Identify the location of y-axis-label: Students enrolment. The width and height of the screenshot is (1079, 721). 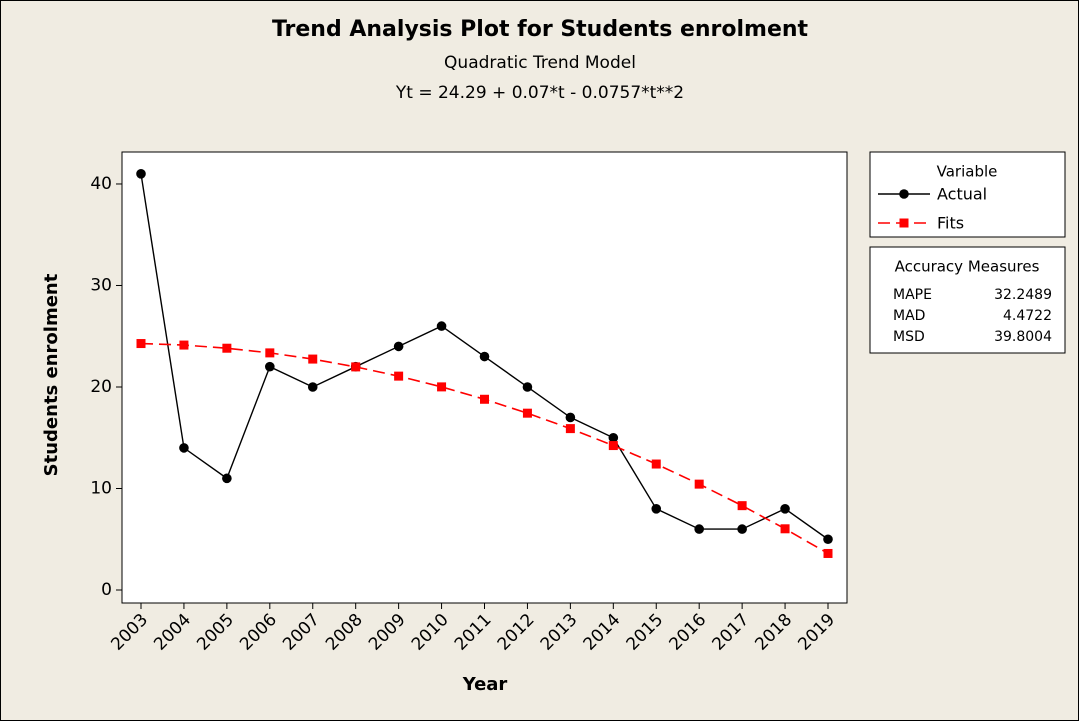
(51, 374).